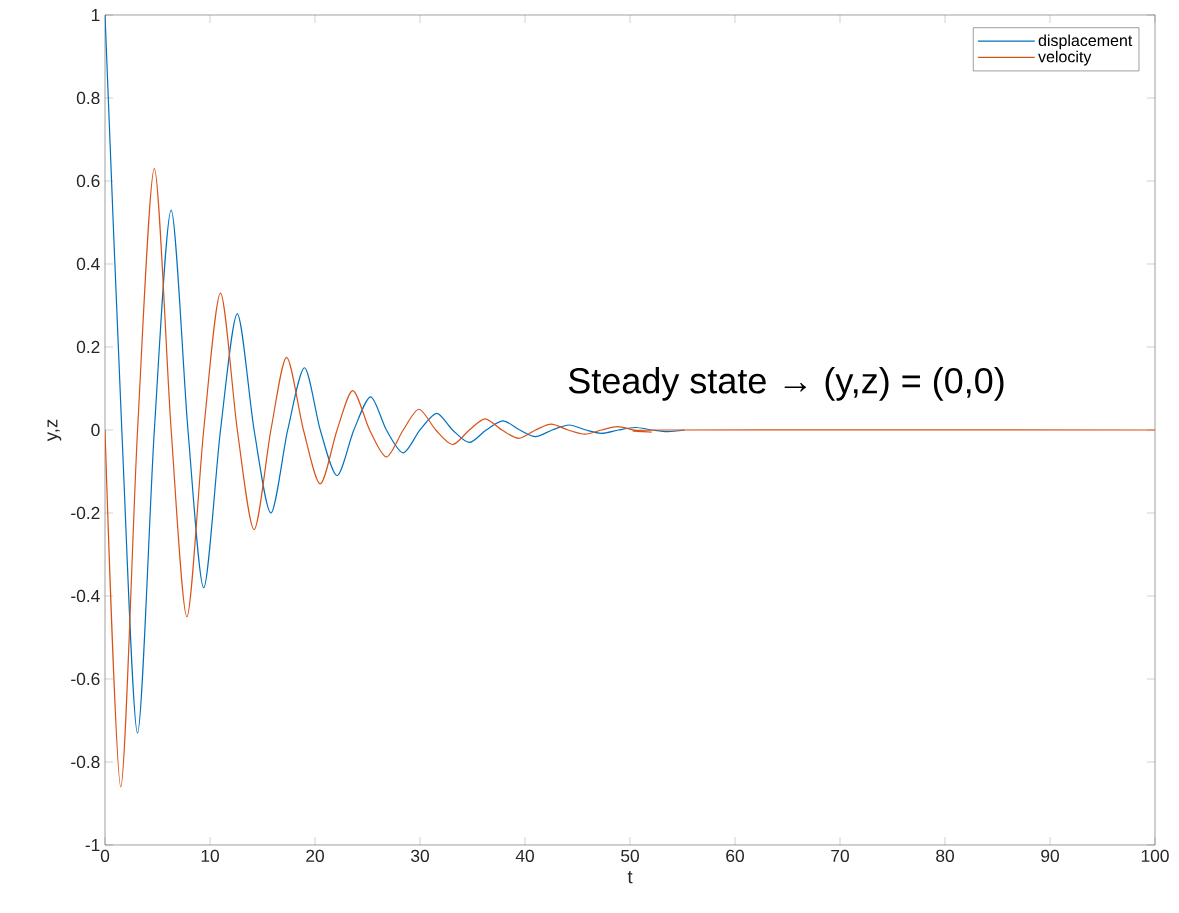 The width and height of the screenshot is (1179, 913). I want to click on y-axis-title: y,z, so click(54, 430).